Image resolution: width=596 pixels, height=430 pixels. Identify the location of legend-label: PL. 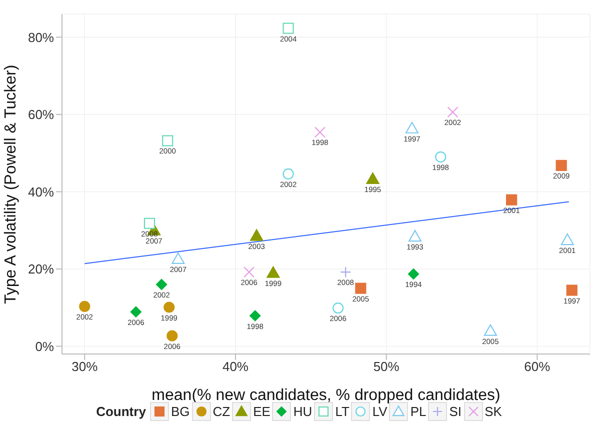
(418, 411).